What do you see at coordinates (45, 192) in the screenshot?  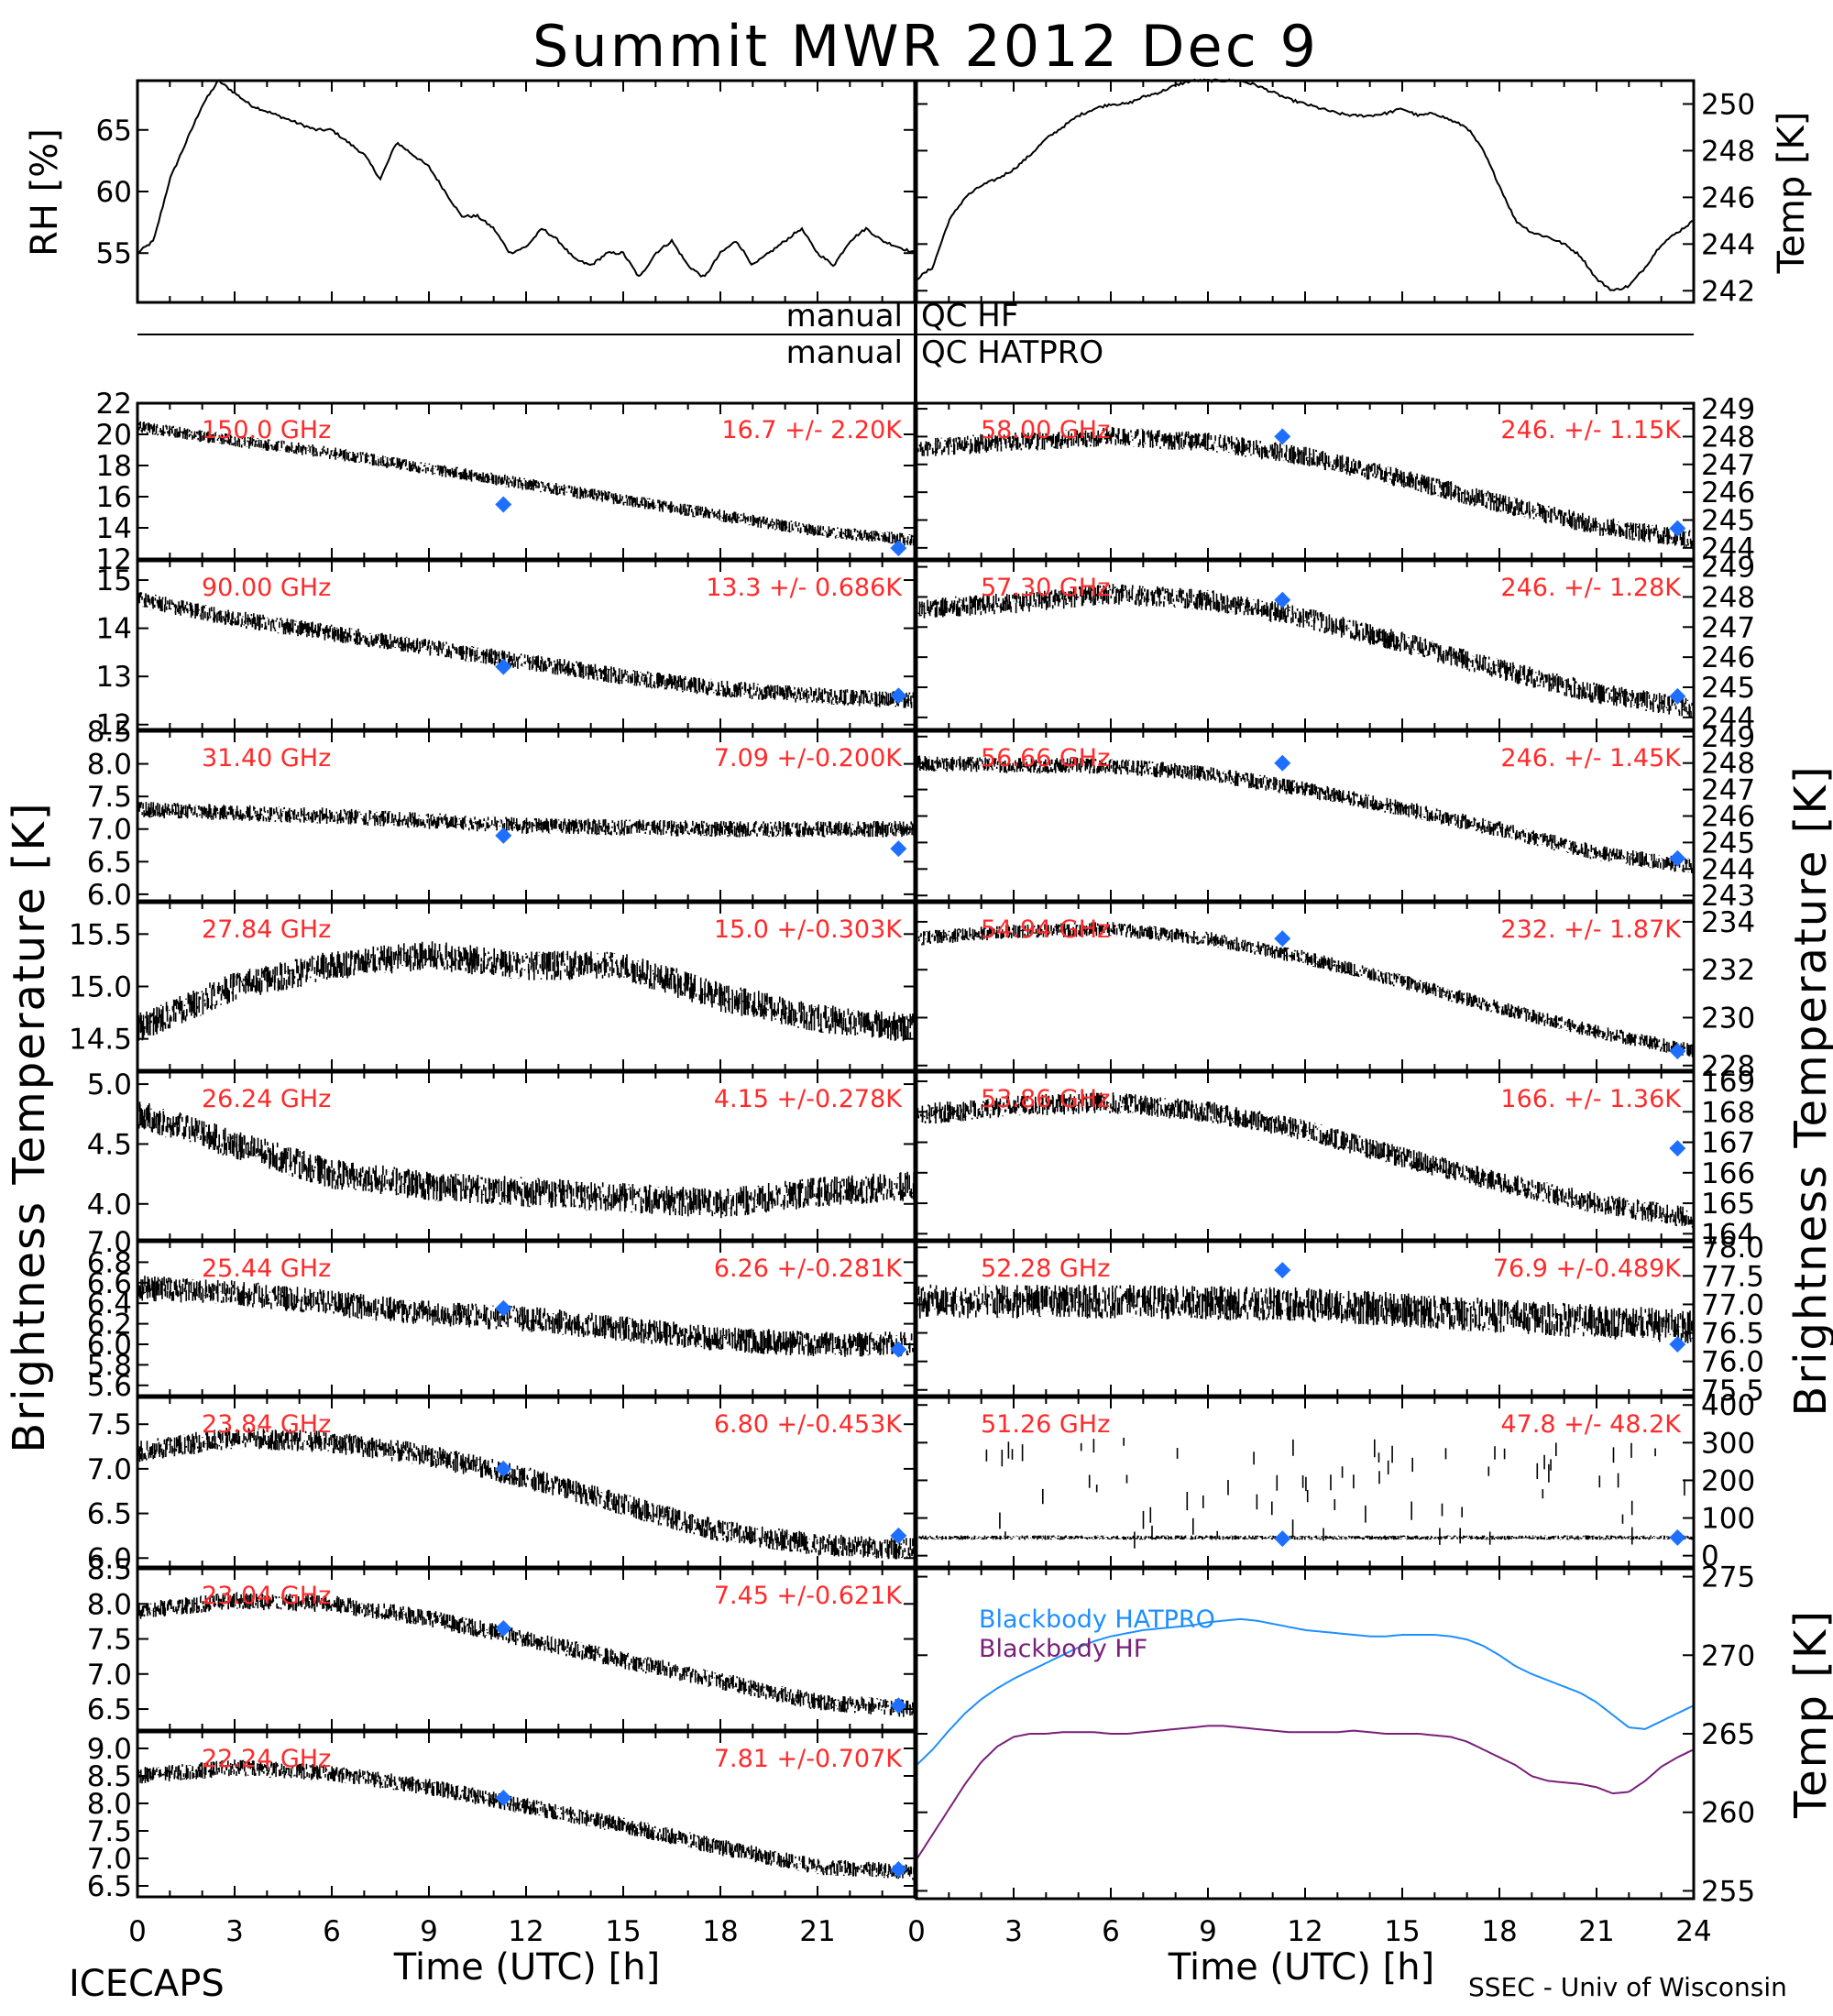 I see `rh-axis-label: RH [%]` at bounding box center [45, 192].